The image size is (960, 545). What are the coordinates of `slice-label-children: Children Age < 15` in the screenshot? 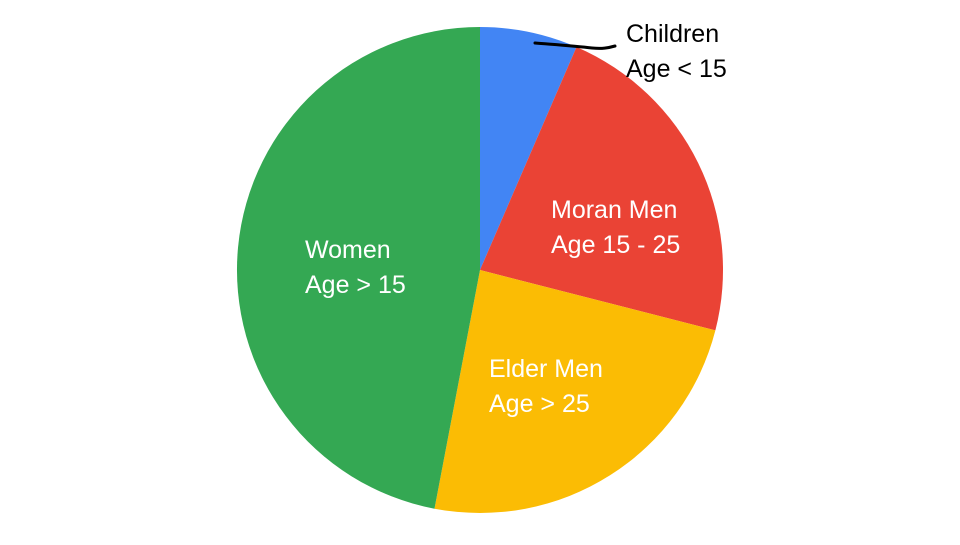 It's located at (676, 51).